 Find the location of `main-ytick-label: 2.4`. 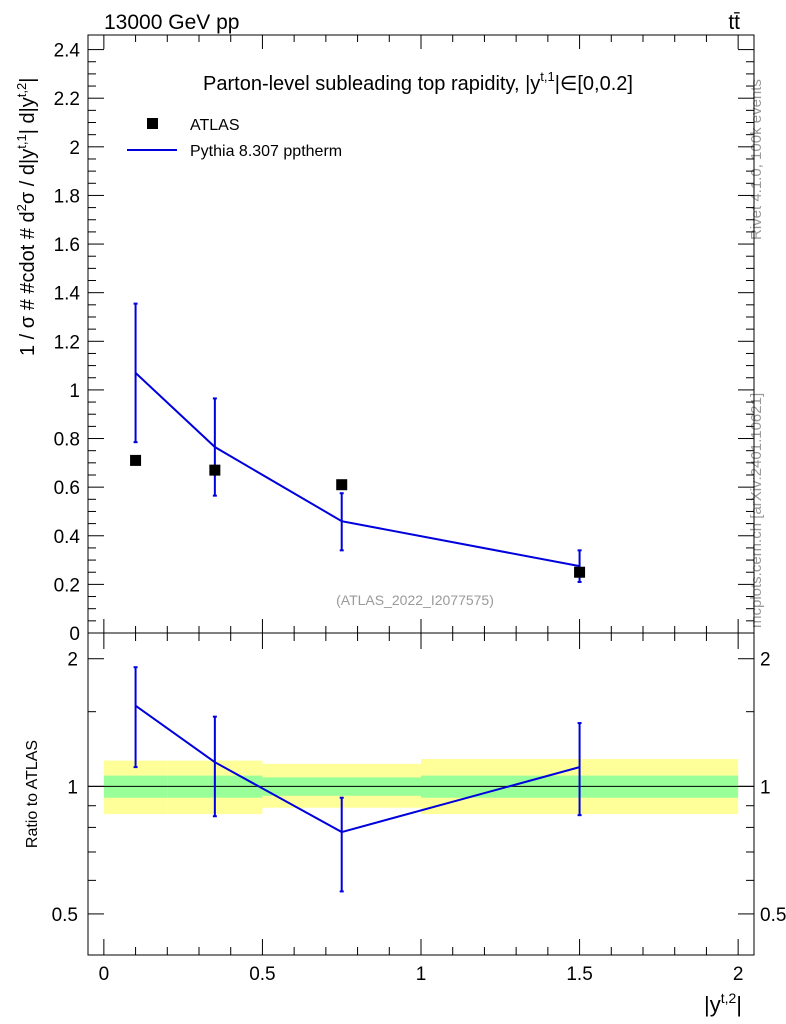

main-ytick-label: 2.4 is located at coordinates (67, 51).